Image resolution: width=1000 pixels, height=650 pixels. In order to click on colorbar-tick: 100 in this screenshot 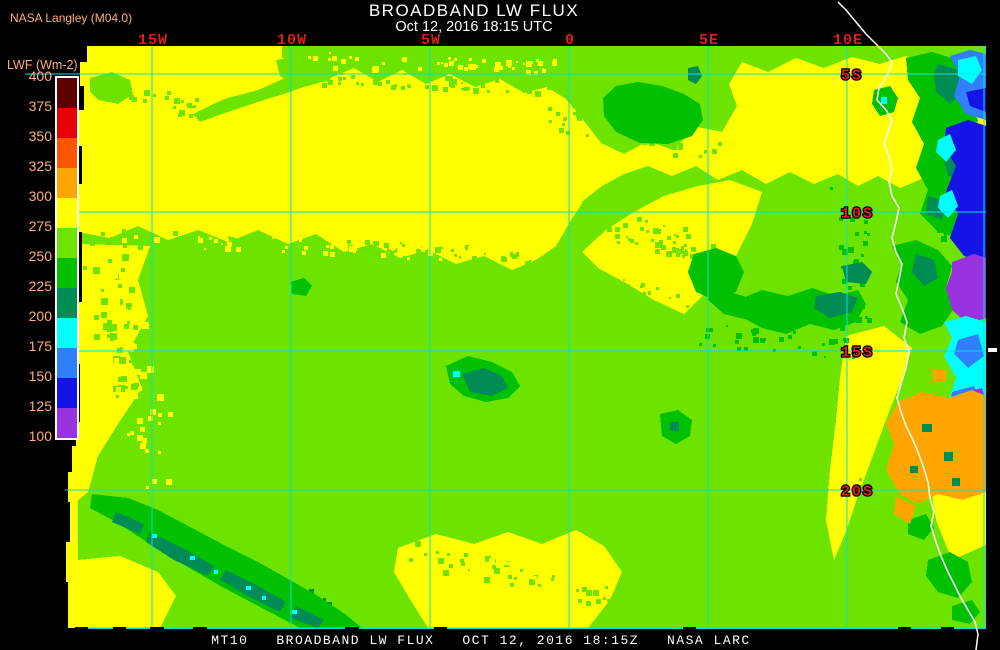, I will do `click(40, 436)`.